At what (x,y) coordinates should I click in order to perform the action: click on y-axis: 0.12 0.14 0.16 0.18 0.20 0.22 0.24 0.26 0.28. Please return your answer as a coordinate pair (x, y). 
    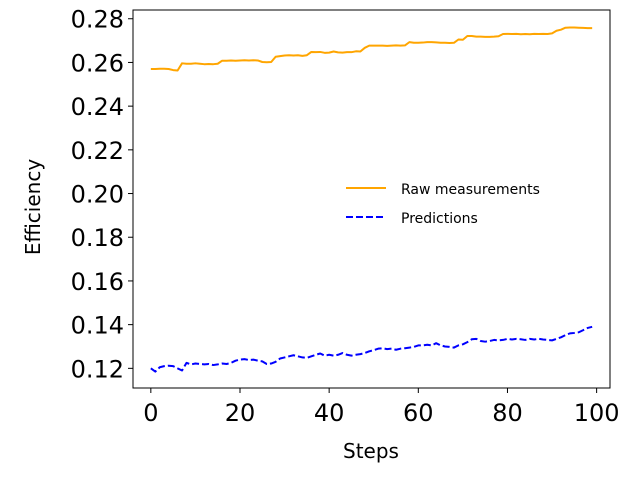
    Looking at the image, I should click on (102, 194).